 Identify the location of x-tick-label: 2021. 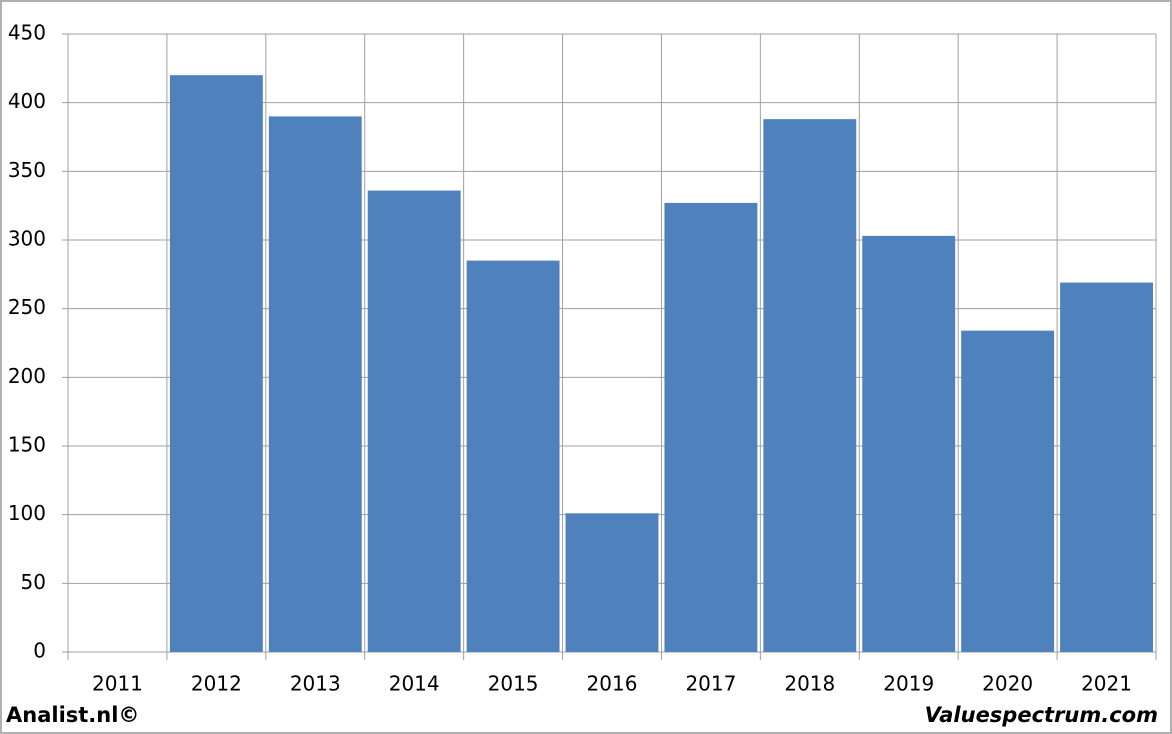
(1106, 684).